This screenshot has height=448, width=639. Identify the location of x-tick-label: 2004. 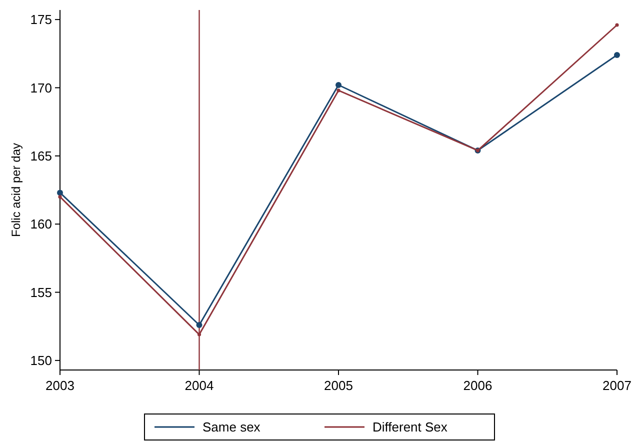
(199, 385).